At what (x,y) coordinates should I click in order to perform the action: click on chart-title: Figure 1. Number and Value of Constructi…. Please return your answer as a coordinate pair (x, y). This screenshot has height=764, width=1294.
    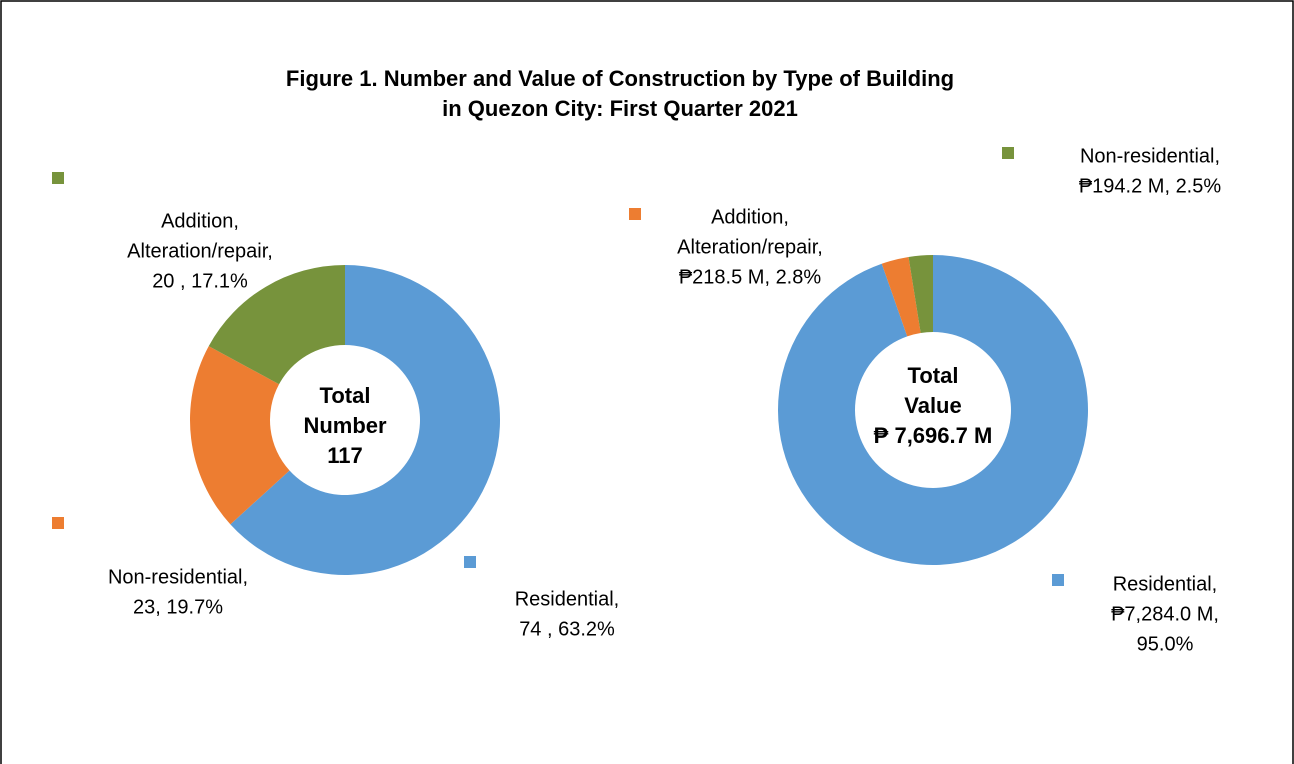
    Looking at the image, I should click on (620, 78).